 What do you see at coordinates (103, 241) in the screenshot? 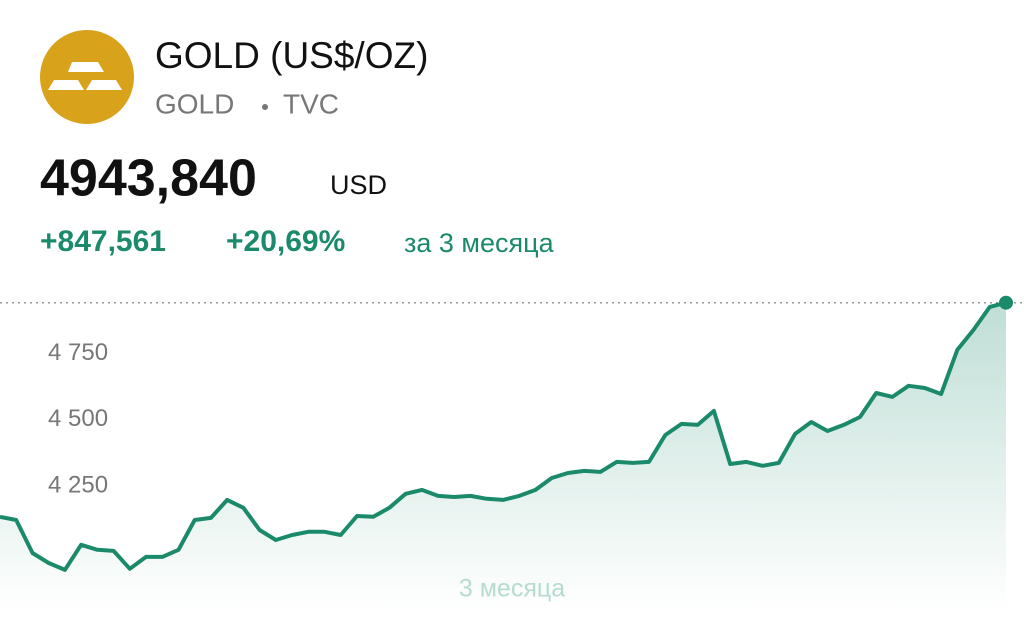
I see `change: +847,561` at bounding box center [103, 241].